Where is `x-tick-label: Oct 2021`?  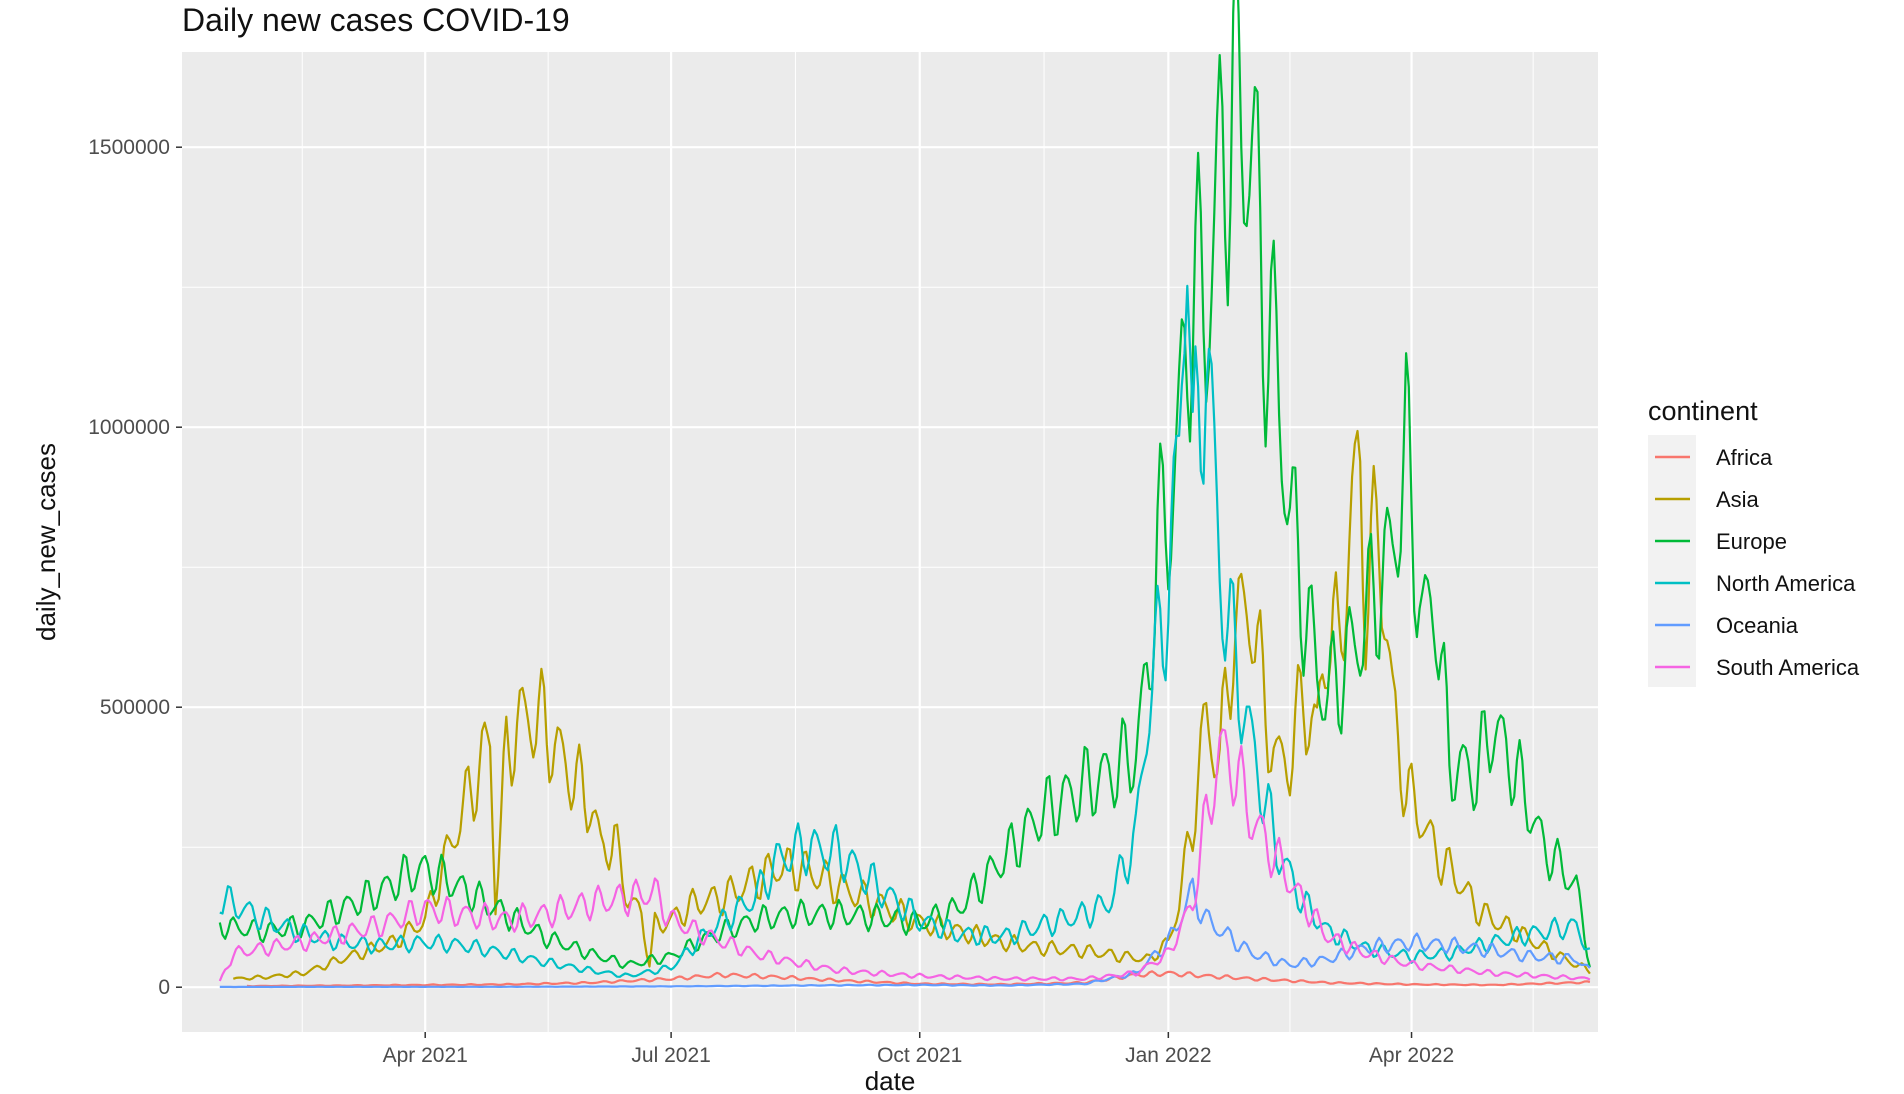
x-tick-label: Oct 2021 is located at coordinates (919, 1055).